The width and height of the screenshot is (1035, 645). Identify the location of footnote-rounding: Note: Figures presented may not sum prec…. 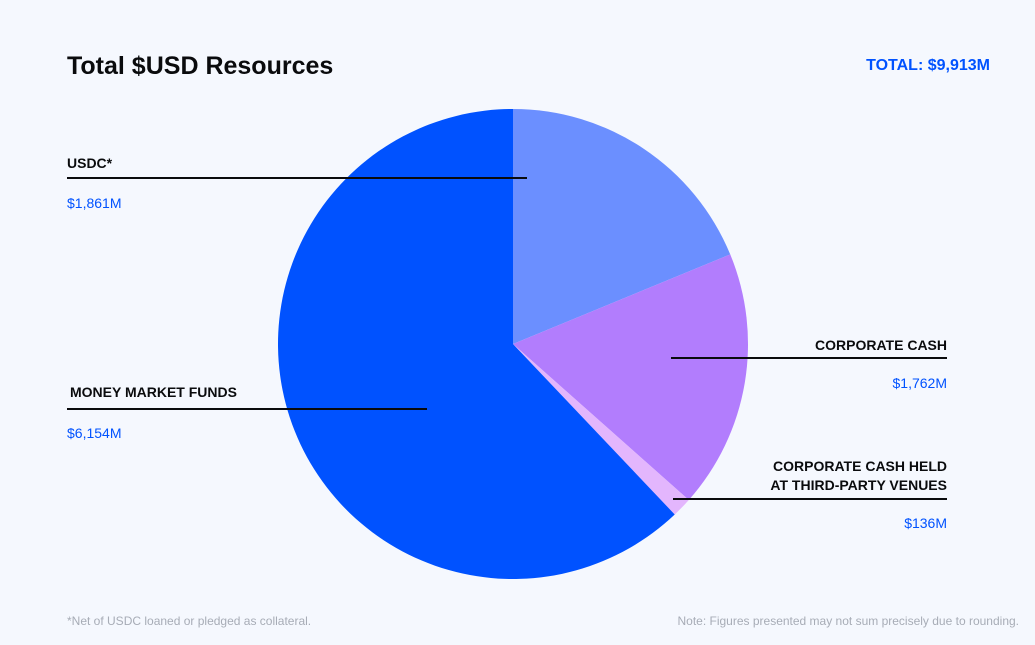
(848, 621).